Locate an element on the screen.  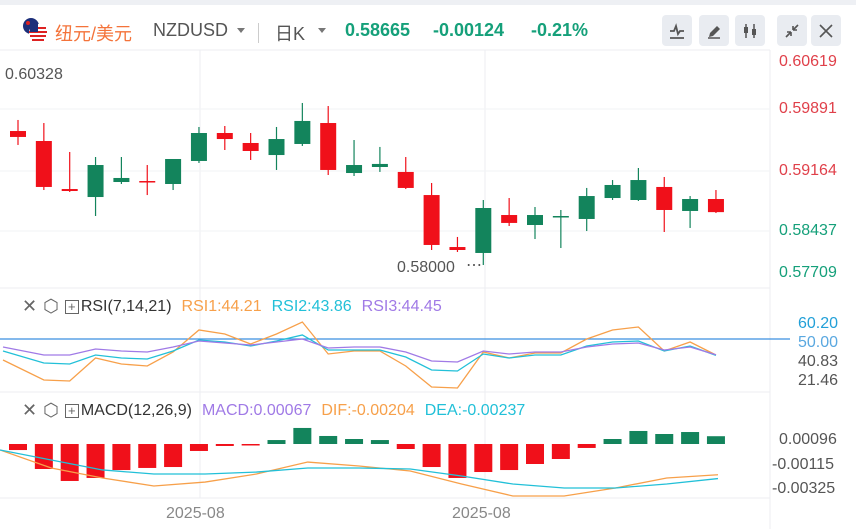
pair-dropdown-icon is located at coordinates (241, 30).